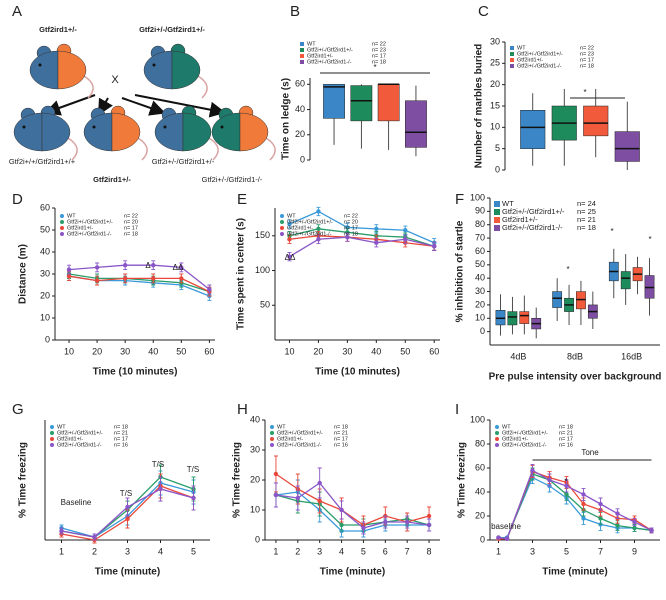 Image resolution: width=666 pixels, height=600 pixels. What do you see at coordinates (634, 551) in the screenshot?
I see `x-tick-label: 9` at bounding box center [634, 551].